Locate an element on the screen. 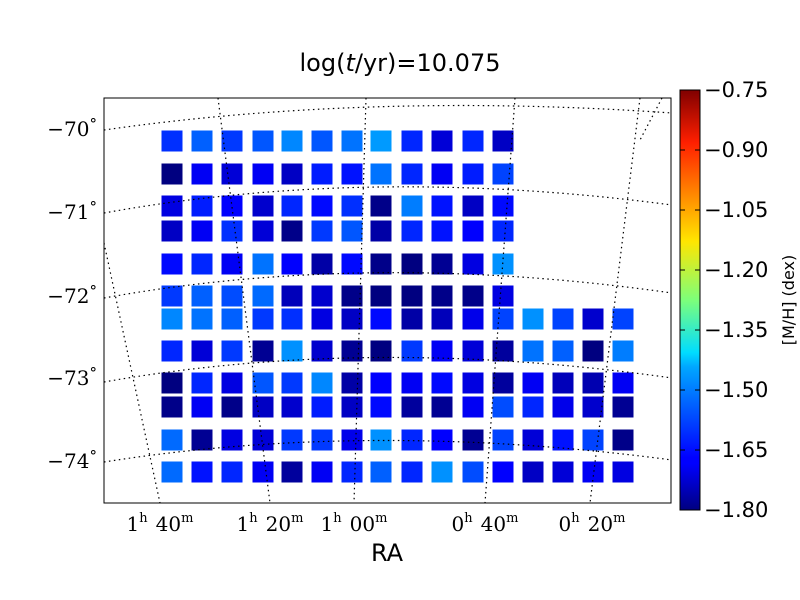  chart-title-prefix: log( is located at coordinates (323, 63).